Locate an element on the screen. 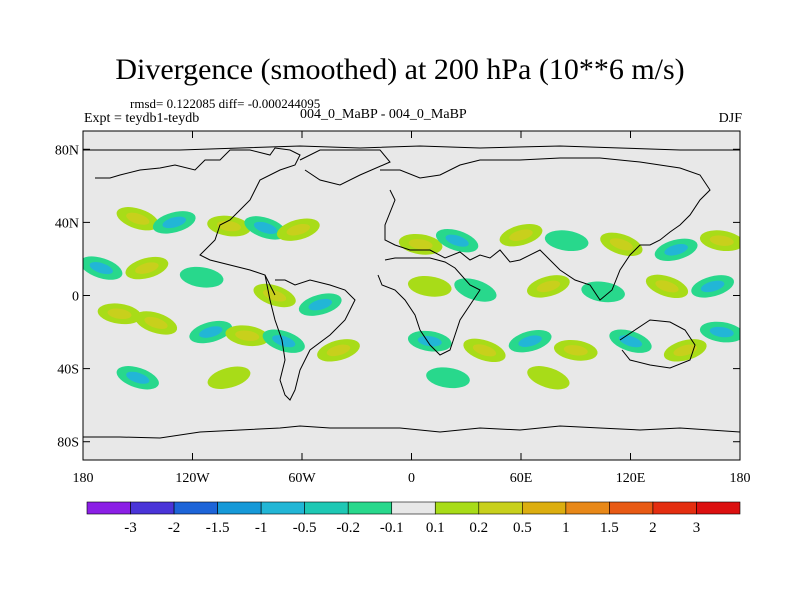 The width and height of the screenshot is (800, 600). coastline-eurasia is located at coordinates (545, 229).